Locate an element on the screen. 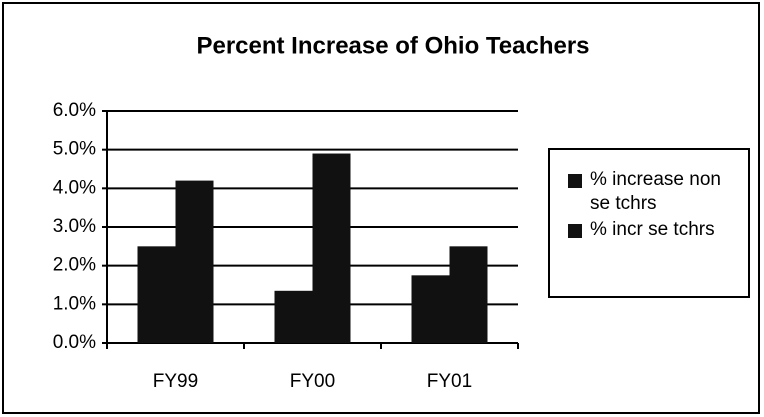 The image size is (764, 417). y-tick-label: 2.0% is located at coordinates (74, 265).